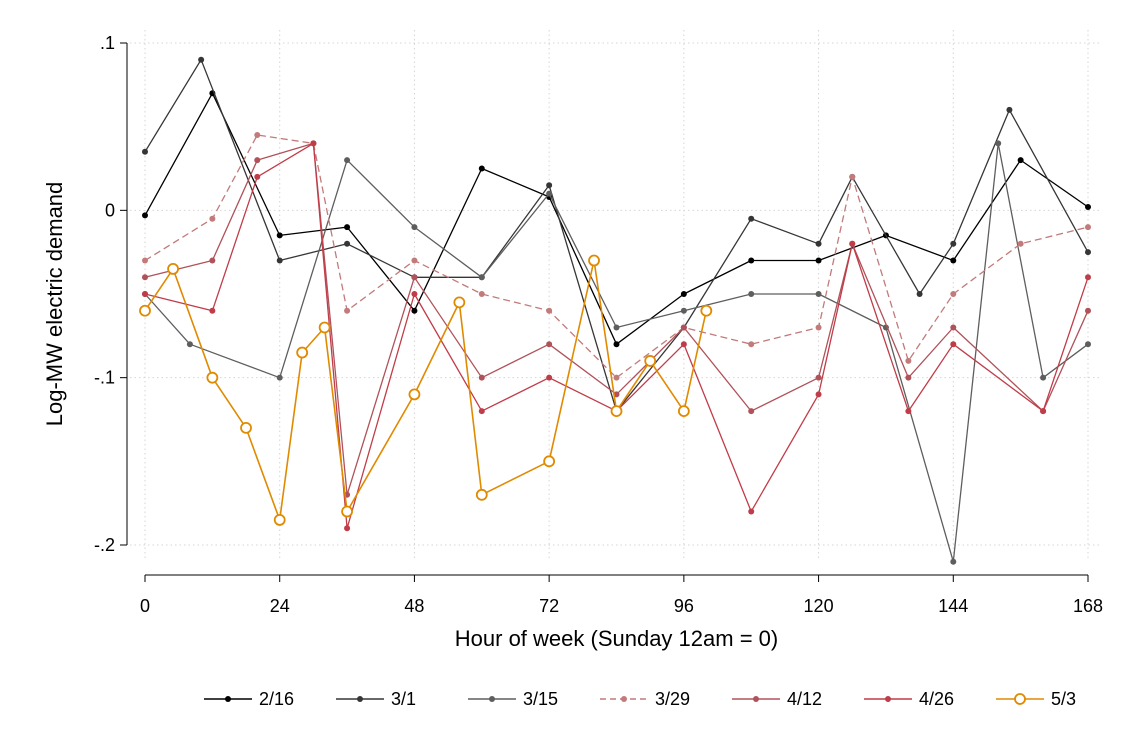  I want to click on legend-item: 3/15, so click(513, 699).